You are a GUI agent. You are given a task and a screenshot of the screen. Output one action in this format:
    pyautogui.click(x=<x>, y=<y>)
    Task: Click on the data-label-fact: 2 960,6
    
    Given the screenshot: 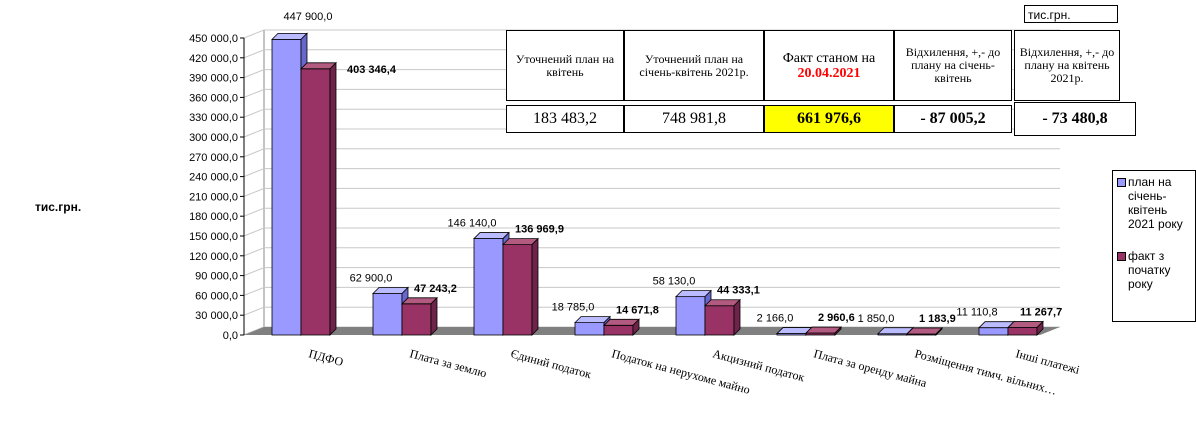 What is the action you would take?
    pyautogui.click(x=836, y=318)
    